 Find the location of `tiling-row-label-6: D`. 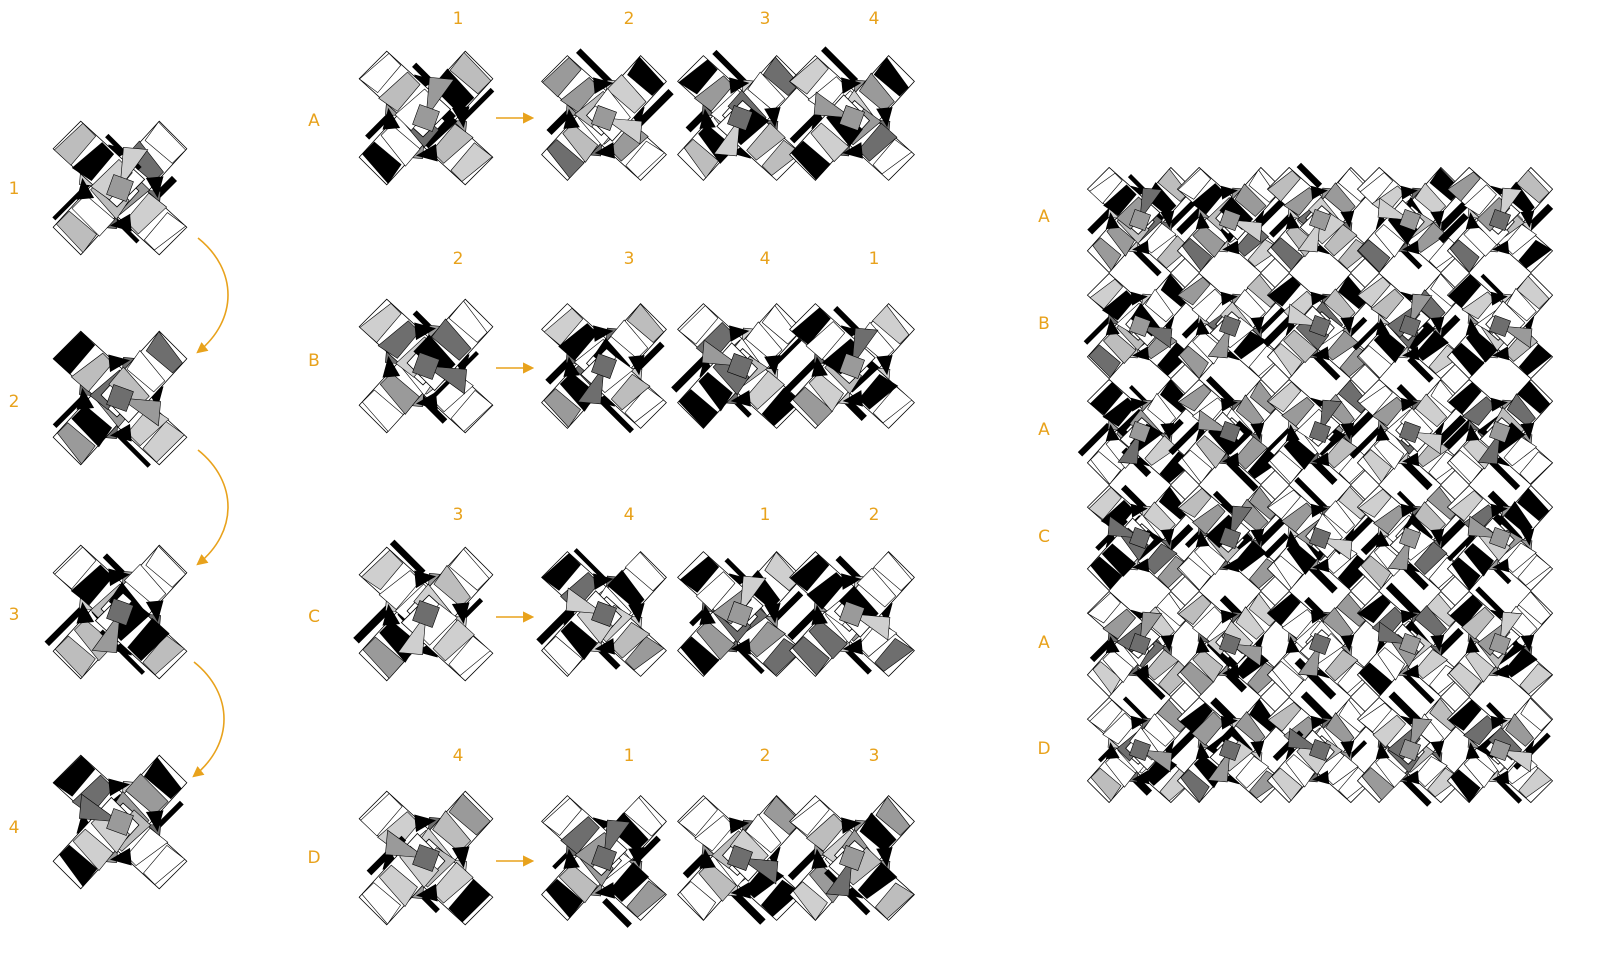

tiling-row-label-6: D is located at coordinates (1043, 749).